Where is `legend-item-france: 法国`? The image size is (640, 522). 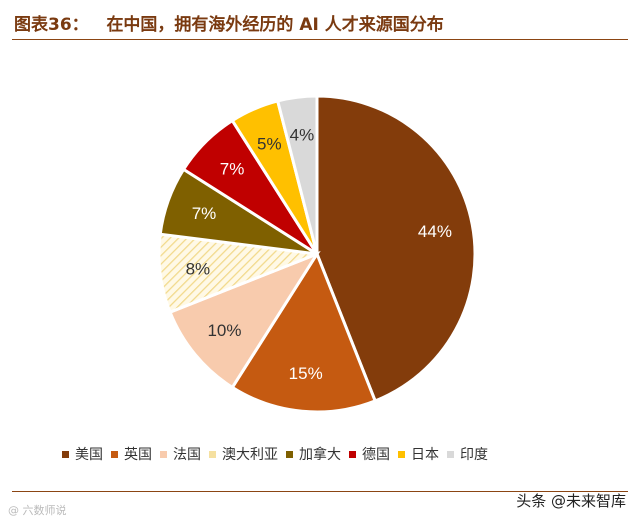 legend-item-france: 法国 is located at coordinates (180, 454).